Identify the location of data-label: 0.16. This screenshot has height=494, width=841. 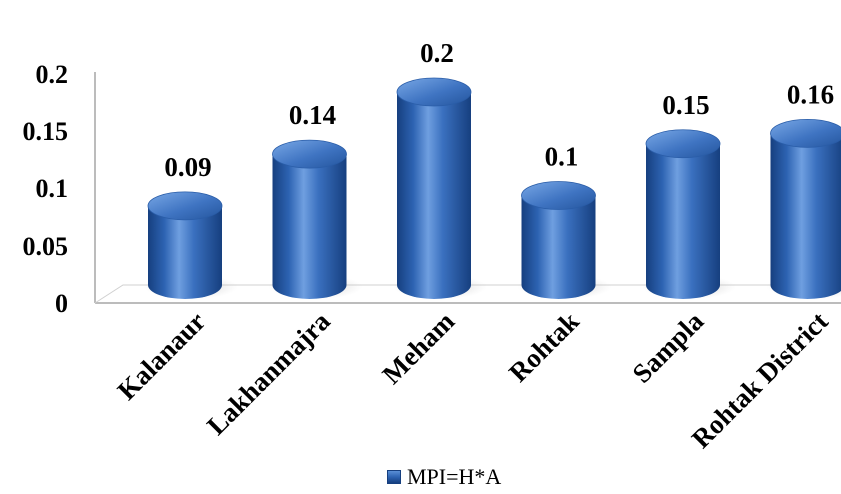
(810, 94).